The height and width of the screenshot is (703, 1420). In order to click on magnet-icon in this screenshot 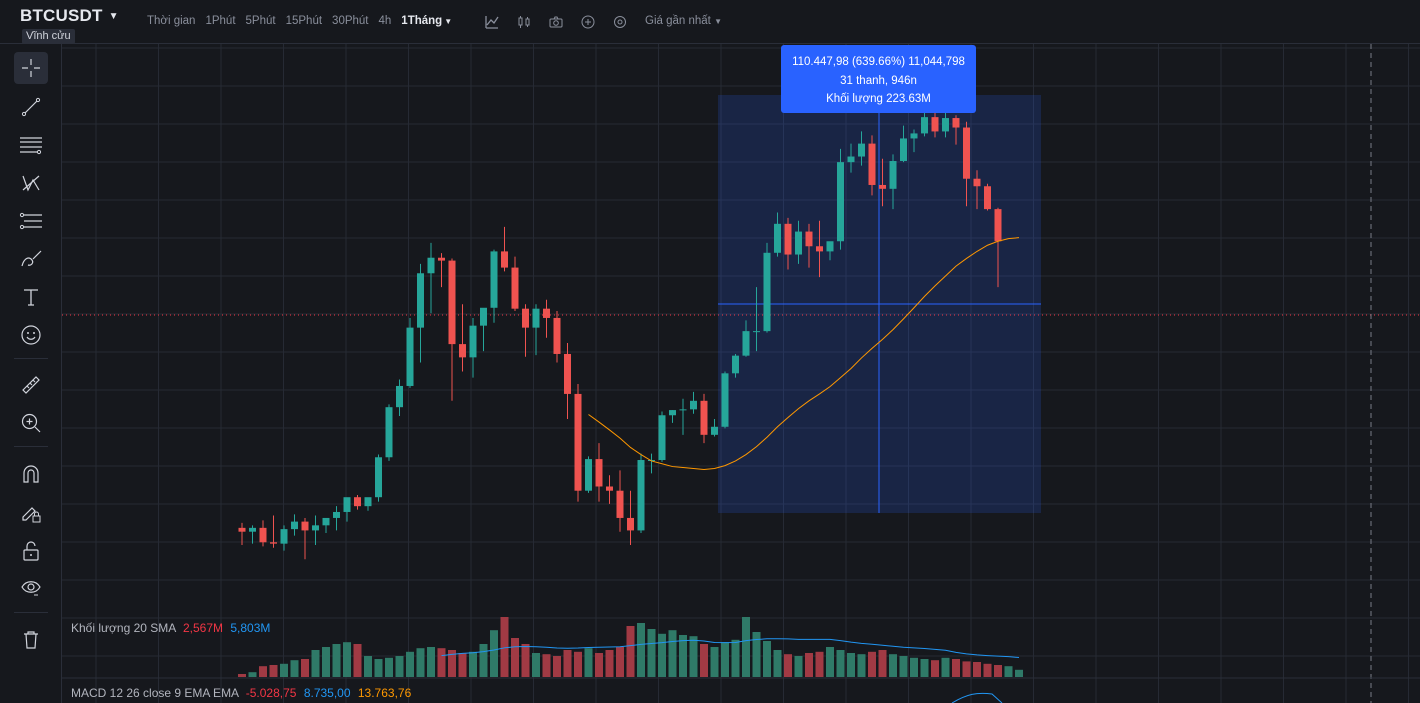, I will do `click(31, 474)`.